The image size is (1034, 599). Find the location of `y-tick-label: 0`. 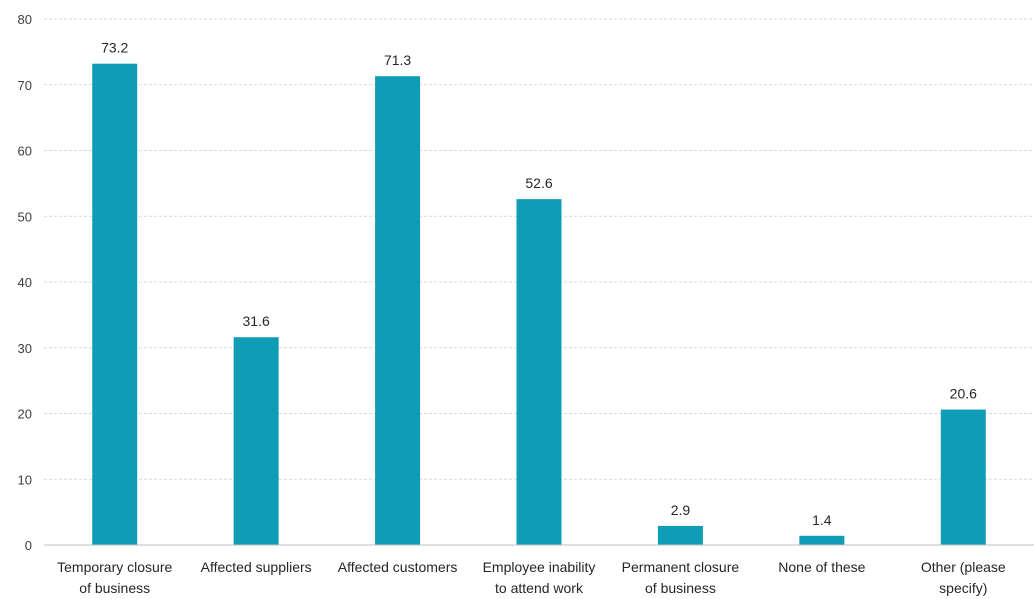

y-tick-label: 0 is located at coordinates (28, 545).